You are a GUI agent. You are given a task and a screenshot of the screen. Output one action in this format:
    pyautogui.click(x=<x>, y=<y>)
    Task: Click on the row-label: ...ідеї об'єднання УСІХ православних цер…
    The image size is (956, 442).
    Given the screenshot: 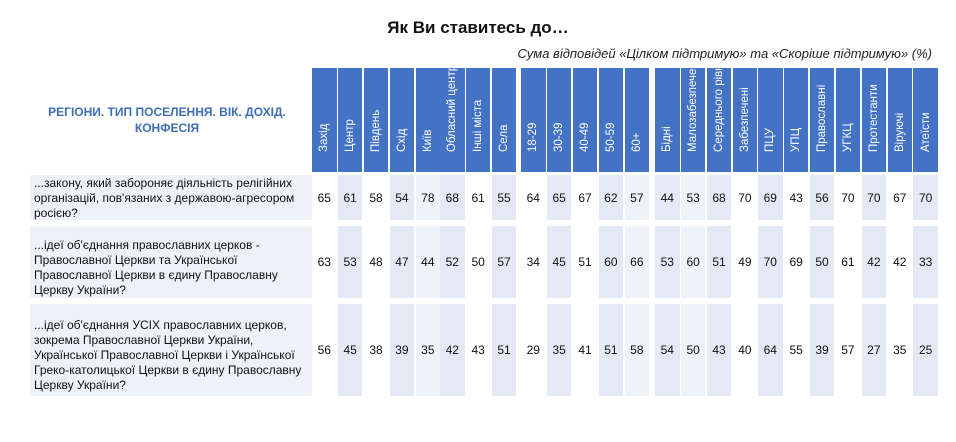 What is the action you would take?
    pyautogui.click(x=168, y=355)
    